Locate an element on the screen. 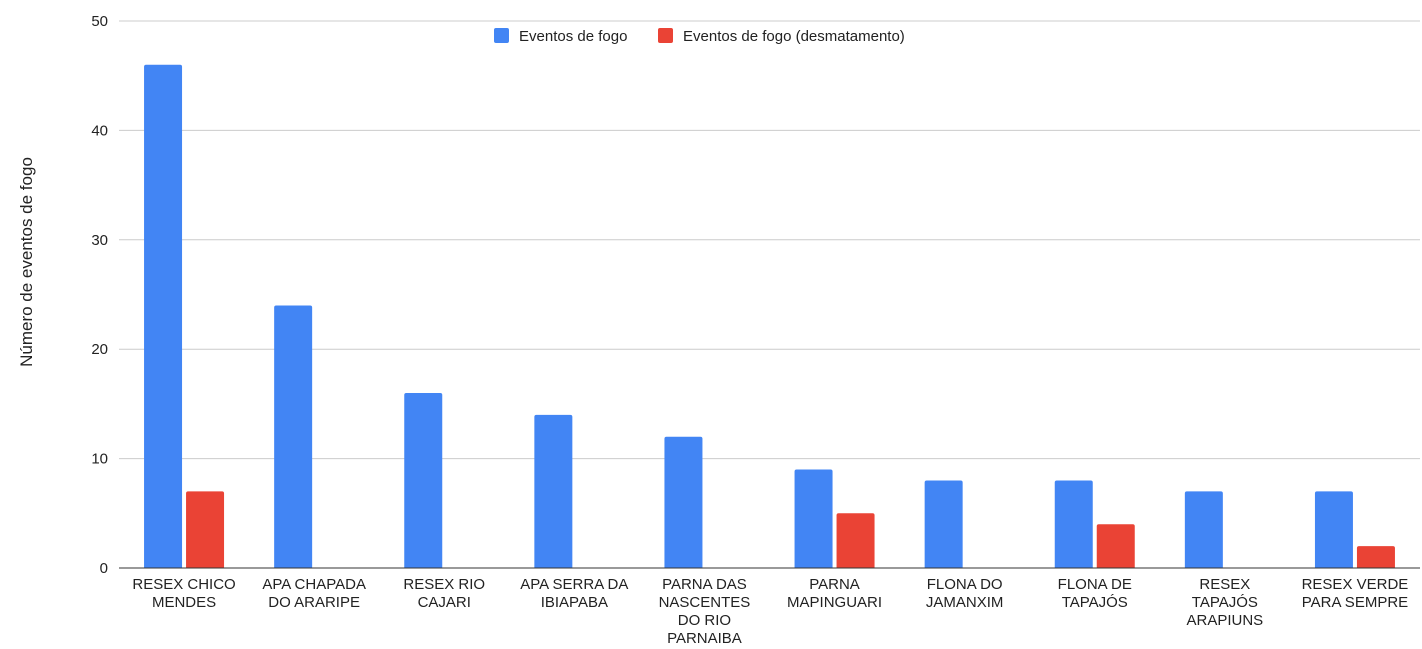 This screenshot has height=649, width=1422. x-category-label: PARNA MAPINGUARI is located at coordinates (834, 593).